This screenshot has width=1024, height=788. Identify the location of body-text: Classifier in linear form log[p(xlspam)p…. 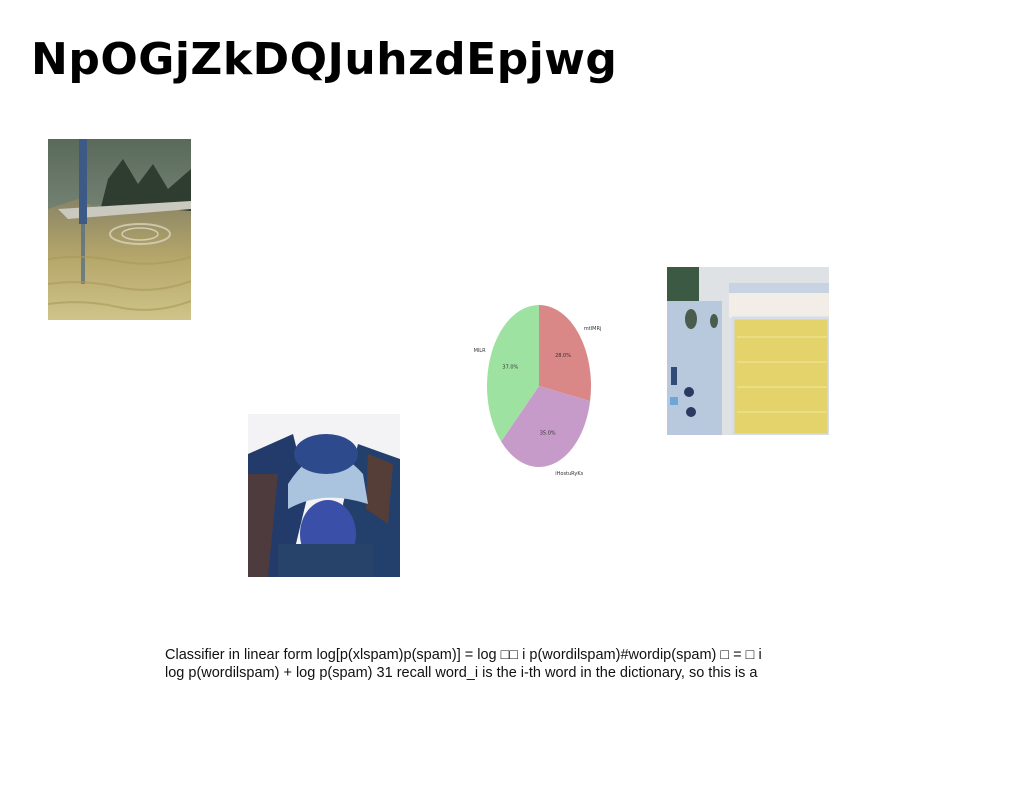
(505, 664).